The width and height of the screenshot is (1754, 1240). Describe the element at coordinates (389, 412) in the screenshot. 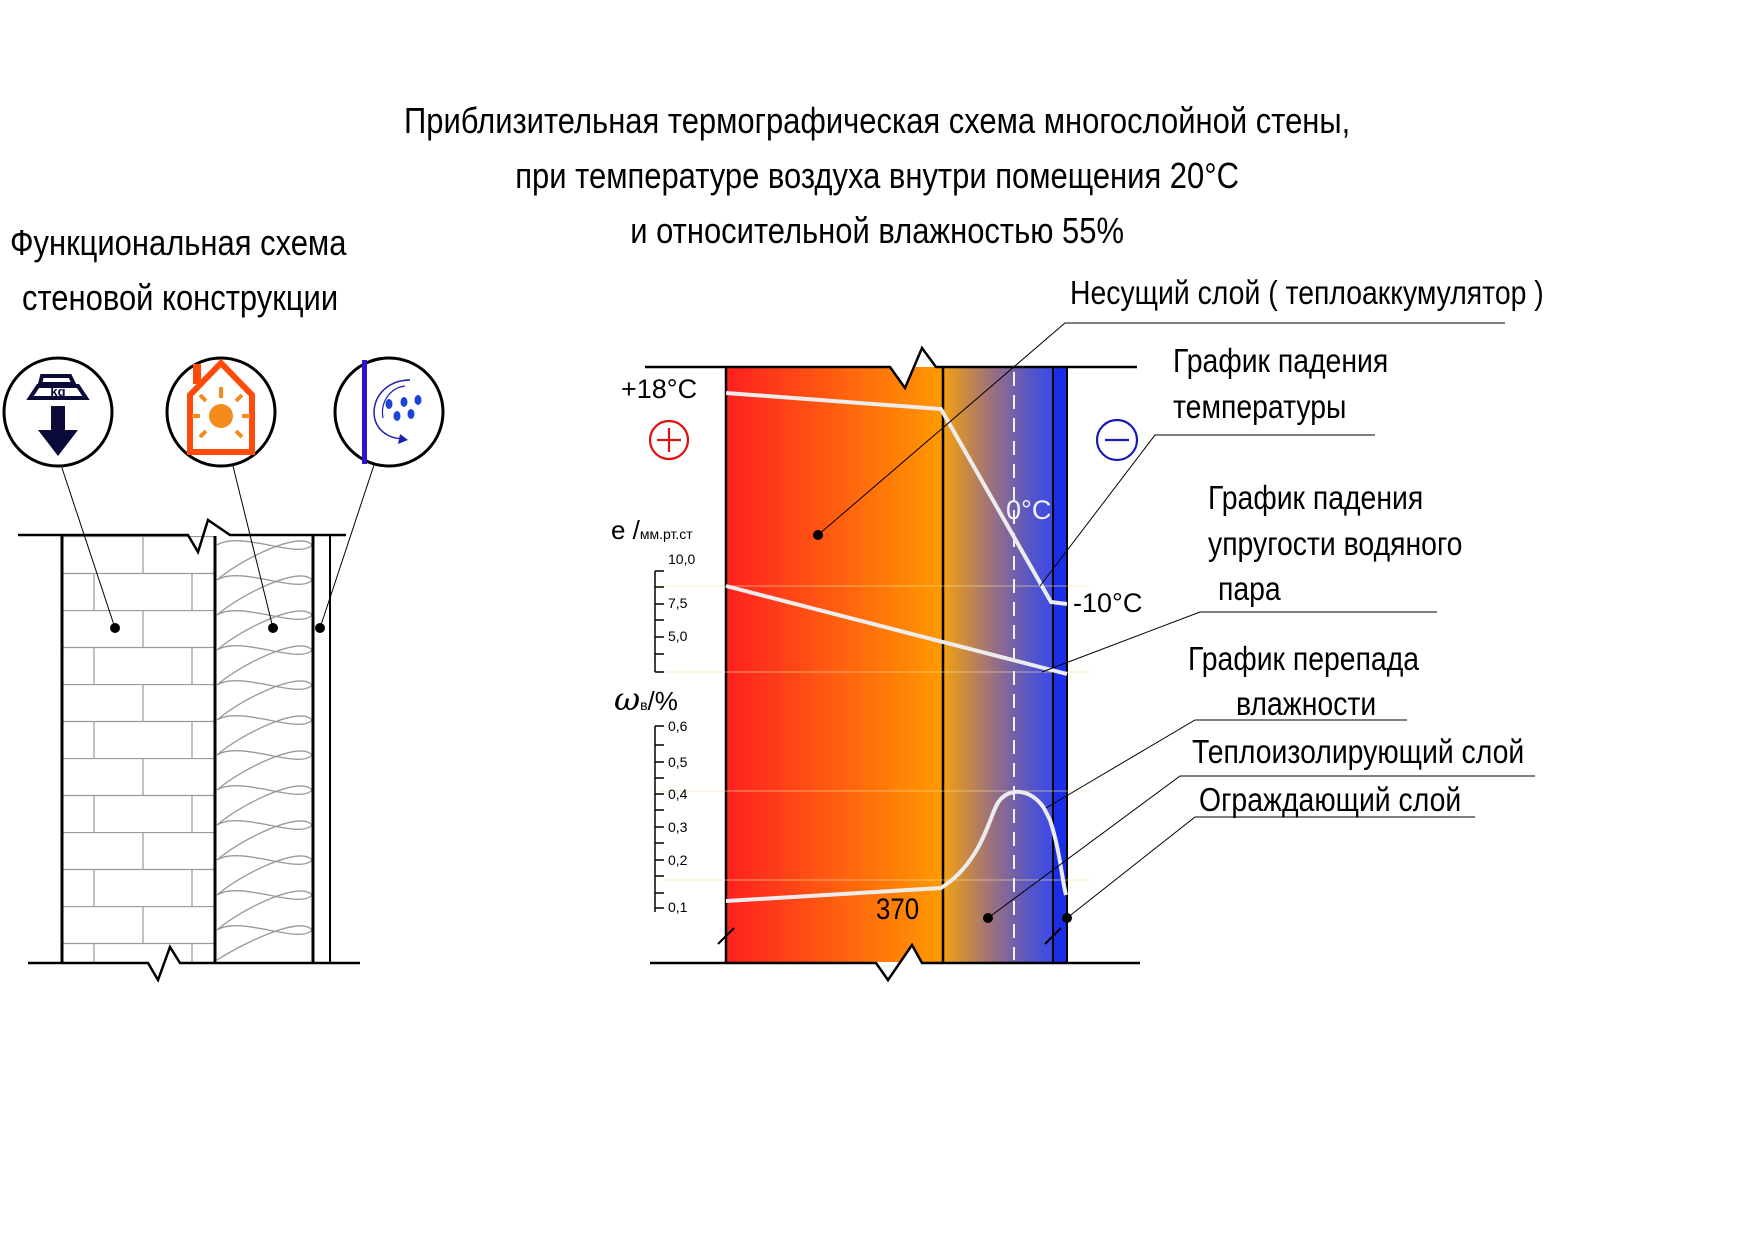

I see `rain-deflect-icon` at that location.